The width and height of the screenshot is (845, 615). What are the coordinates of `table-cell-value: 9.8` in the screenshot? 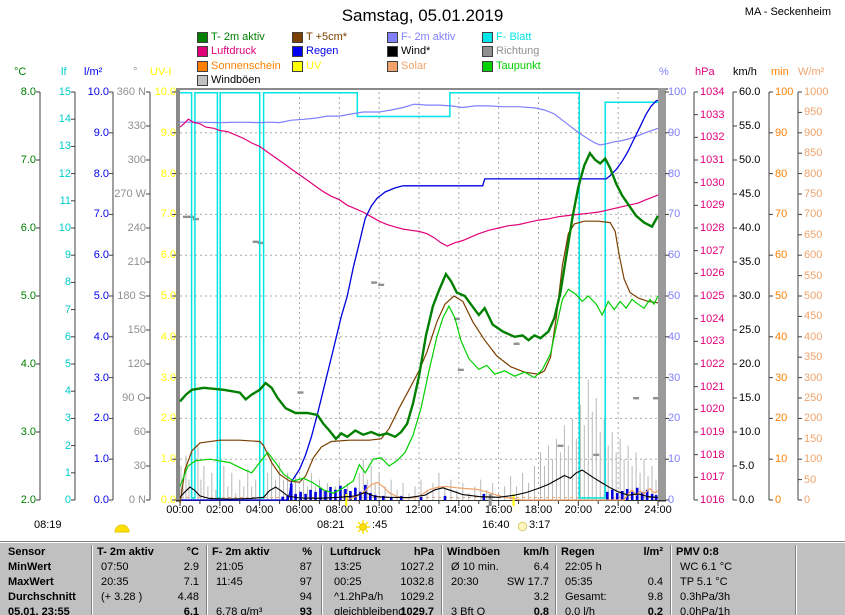 It's located at (655, 597).